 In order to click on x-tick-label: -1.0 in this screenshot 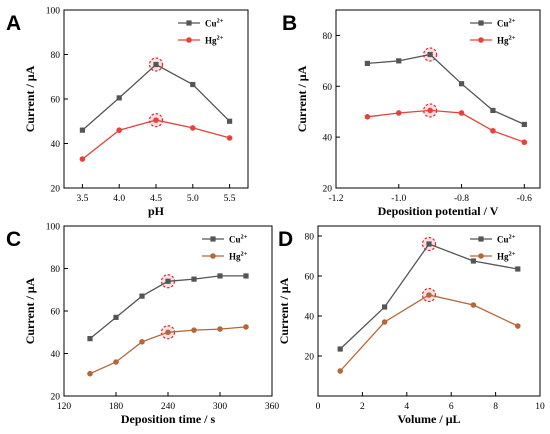, I will do `click(398, 199)`.